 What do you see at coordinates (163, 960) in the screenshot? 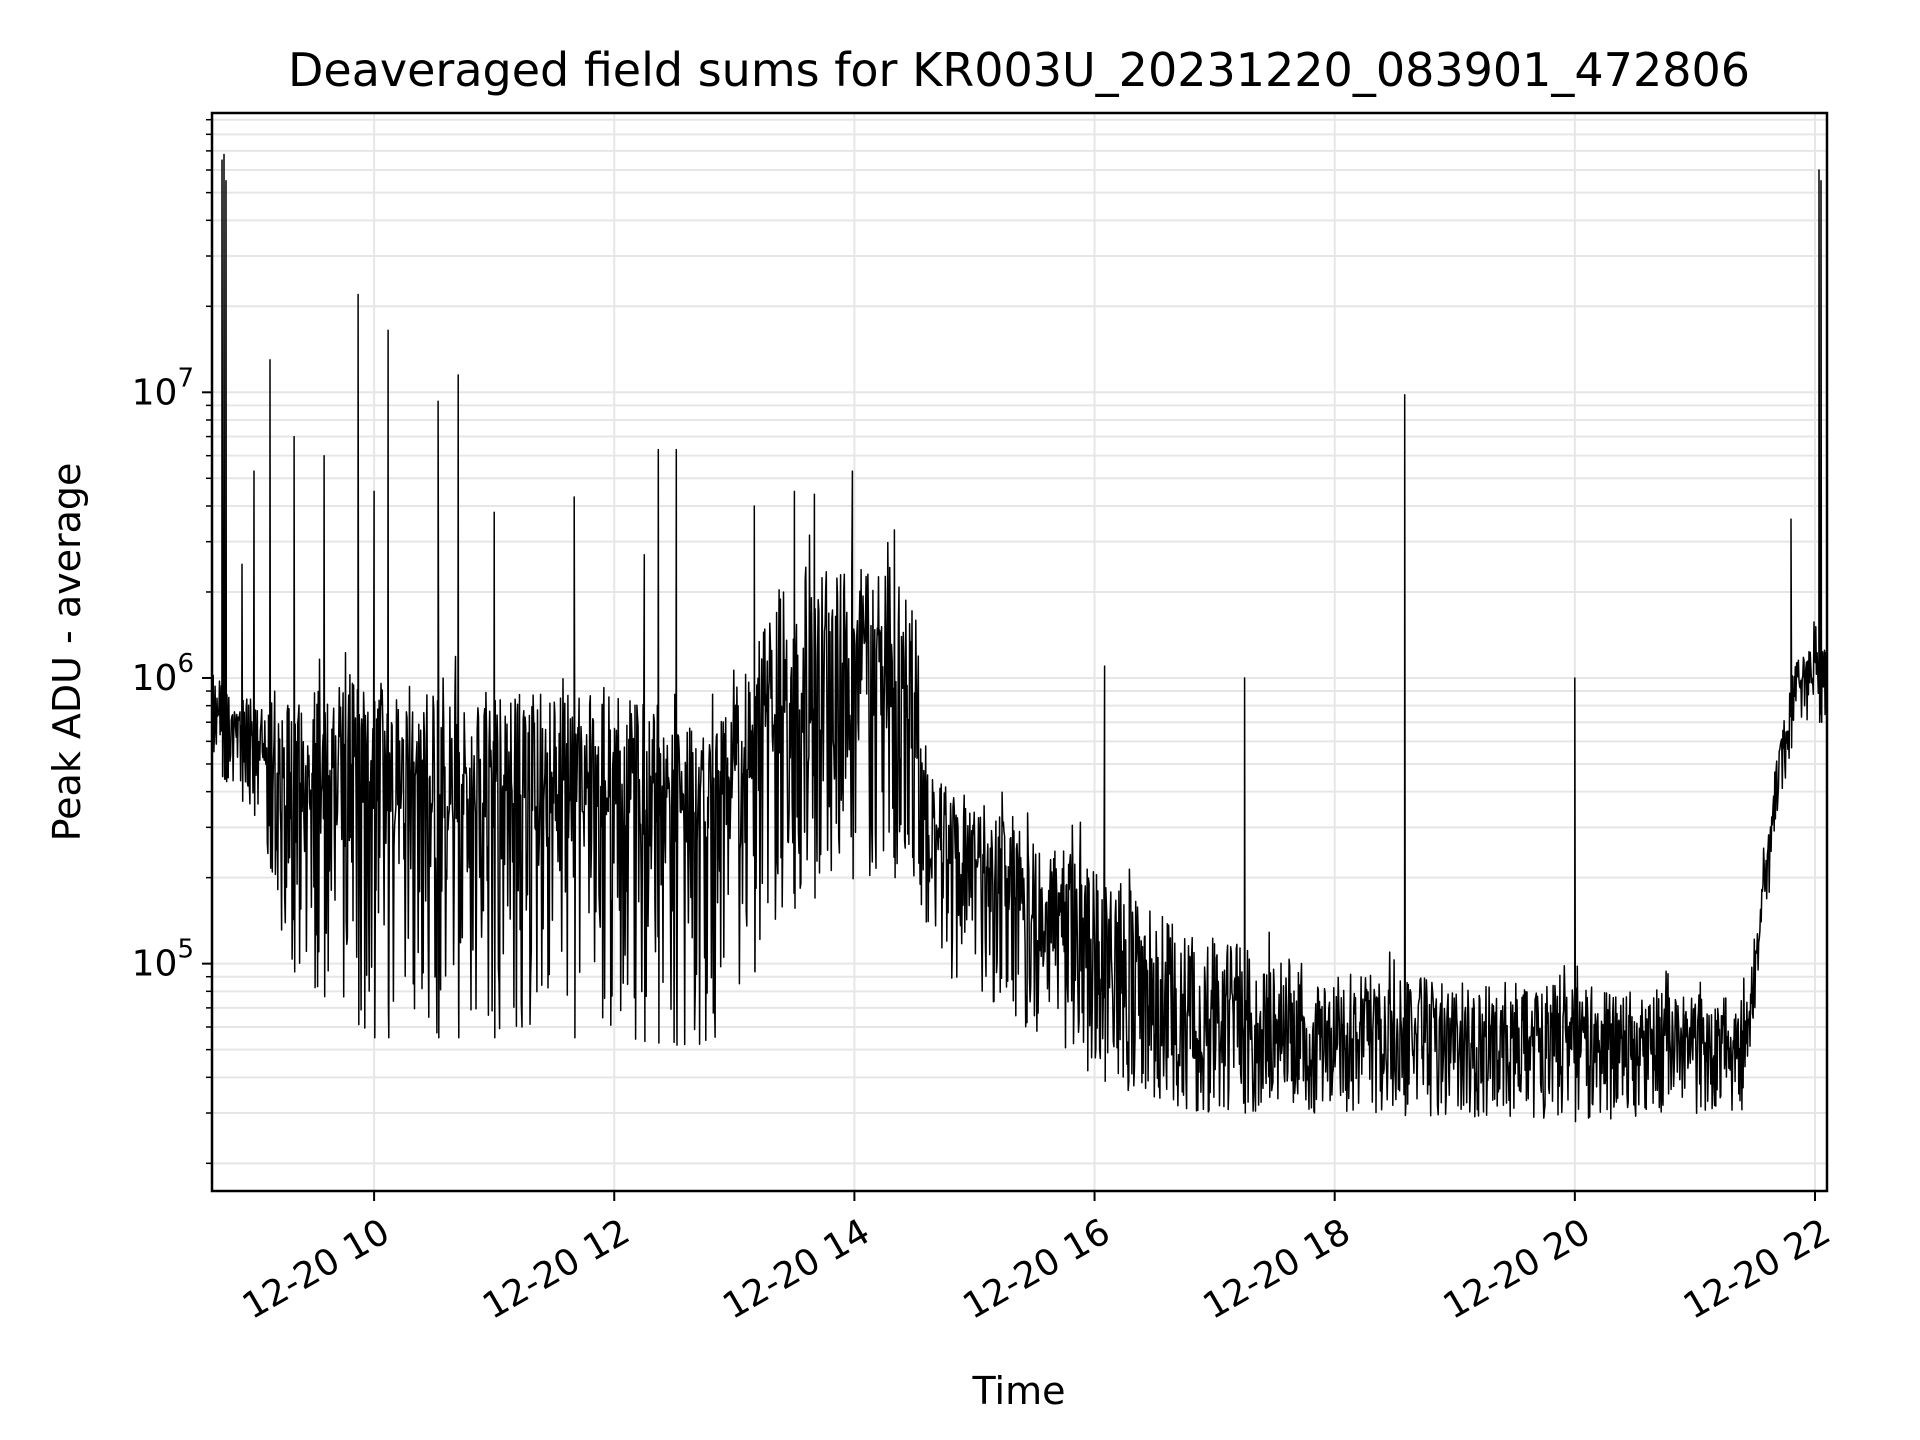
I see `y-tick-label: 10⁵` at bounding box center [163, 960].